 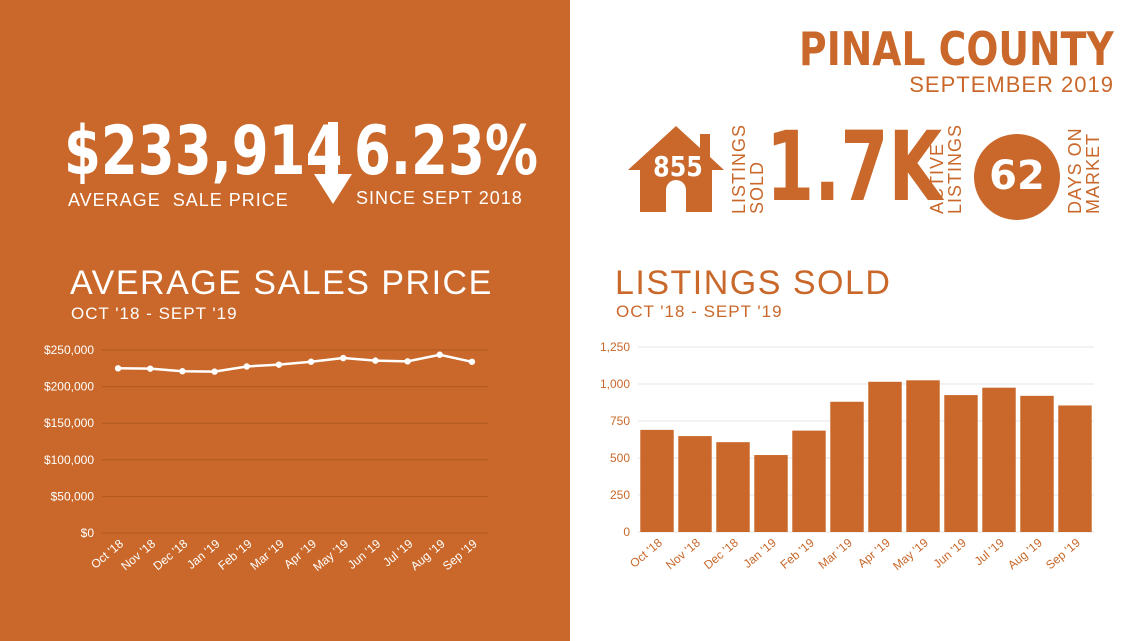 What do you see at coordinates (757, 187) in the screenshot?
I see `listings-sold-label-line-2: SOLD` at bounding box center [757, 187].